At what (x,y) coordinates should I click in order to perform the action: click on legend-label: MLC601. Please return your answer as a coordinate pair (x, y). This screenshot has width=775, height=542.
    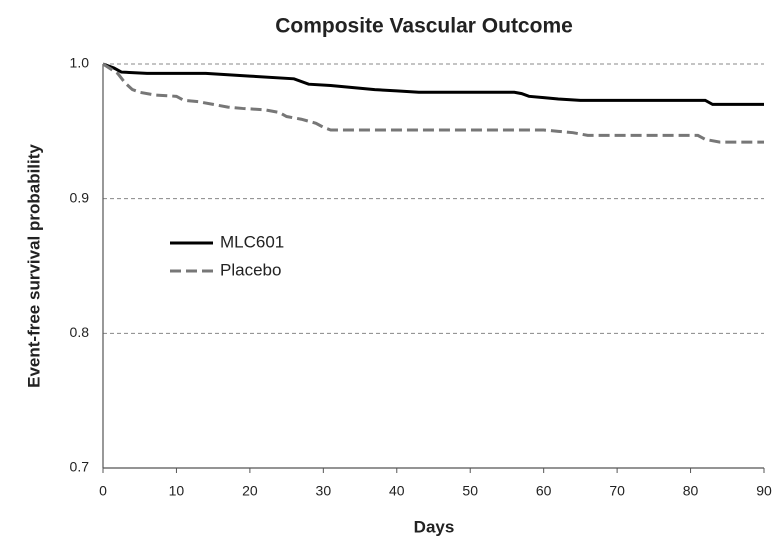
    Looking at the image, I should click on (252, 241).